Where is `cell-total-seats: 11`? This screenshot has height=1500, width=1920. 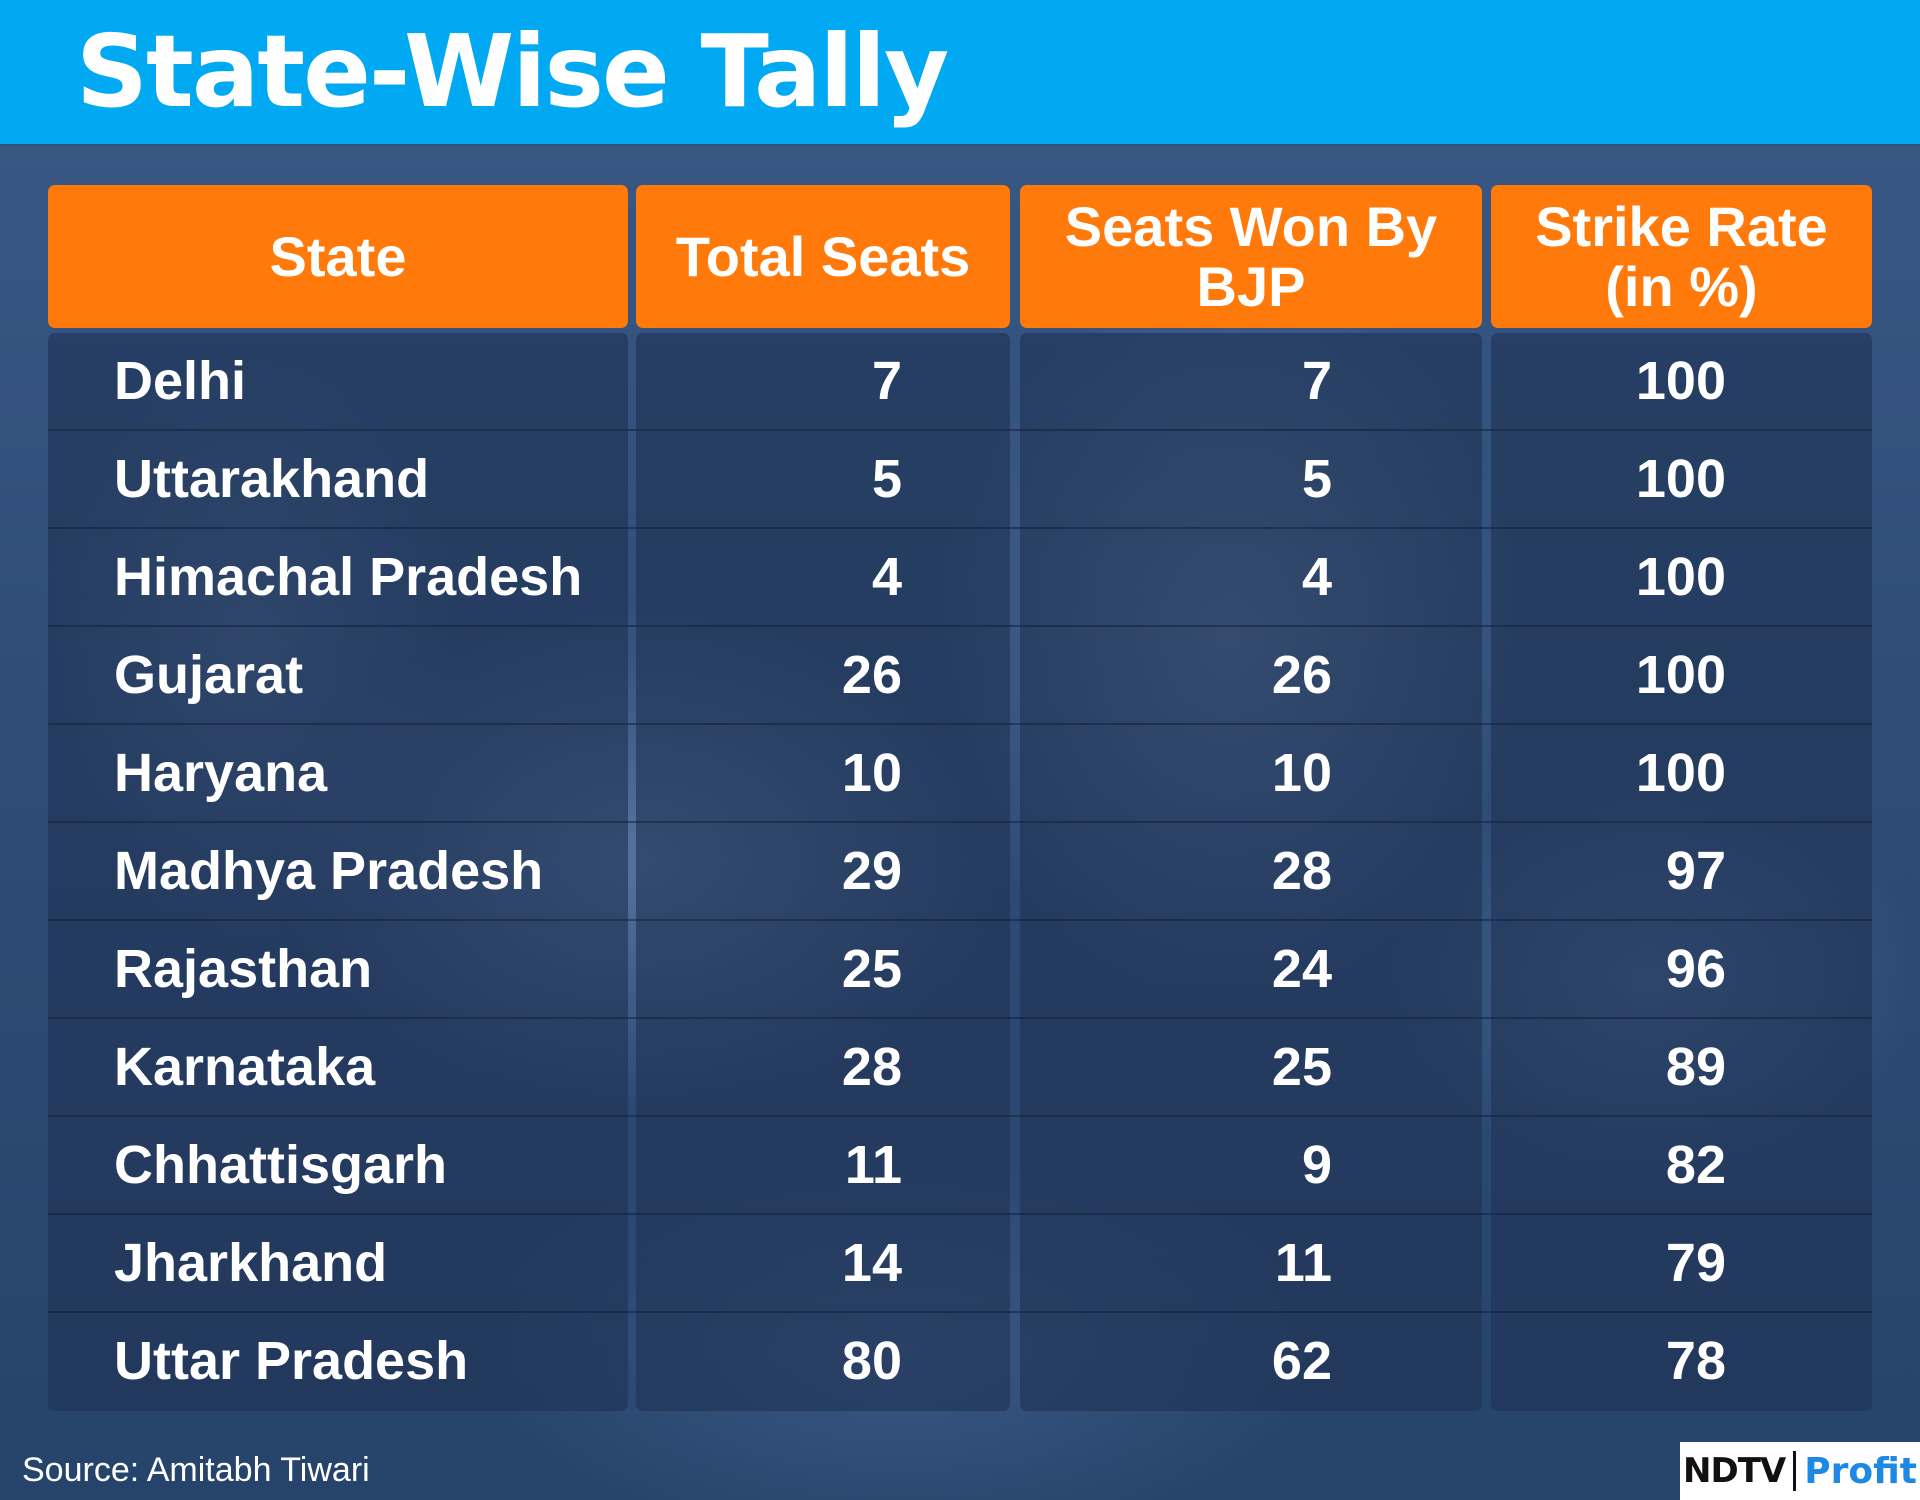
cell-total-seats: 11 is located at coordinates (873, 1165).